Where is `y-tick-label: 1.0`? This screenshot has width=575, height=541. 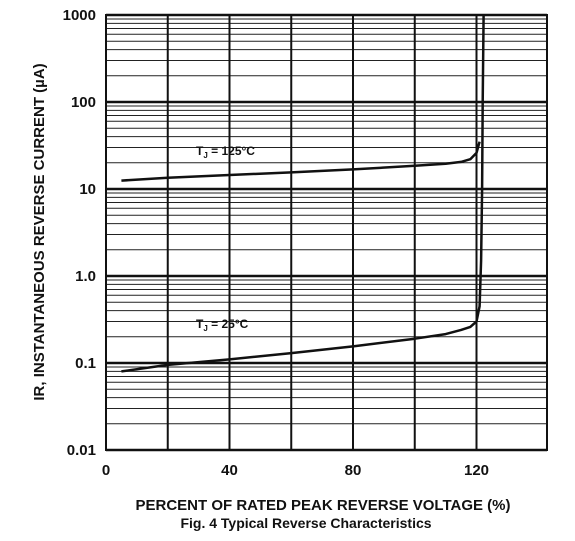
y-tick-label: 1.0 is located at coordinates (85, 276).